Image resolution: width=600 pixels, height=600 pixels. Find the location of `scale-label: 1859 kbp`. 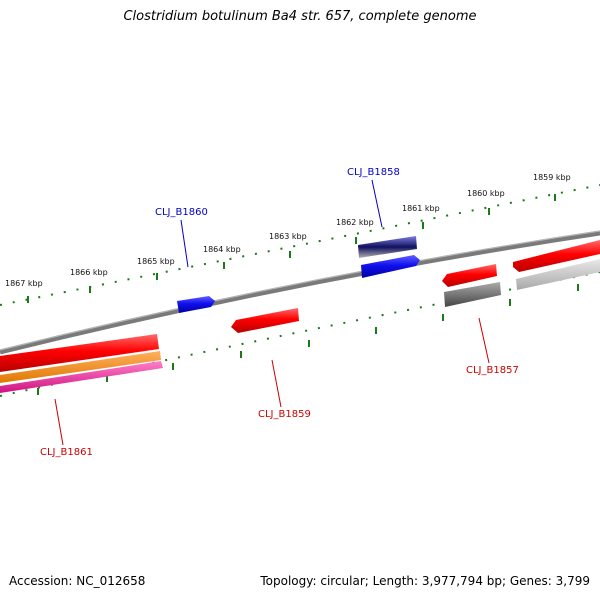

scale-label: 1859 kbp is located at coordinates (552, 177).